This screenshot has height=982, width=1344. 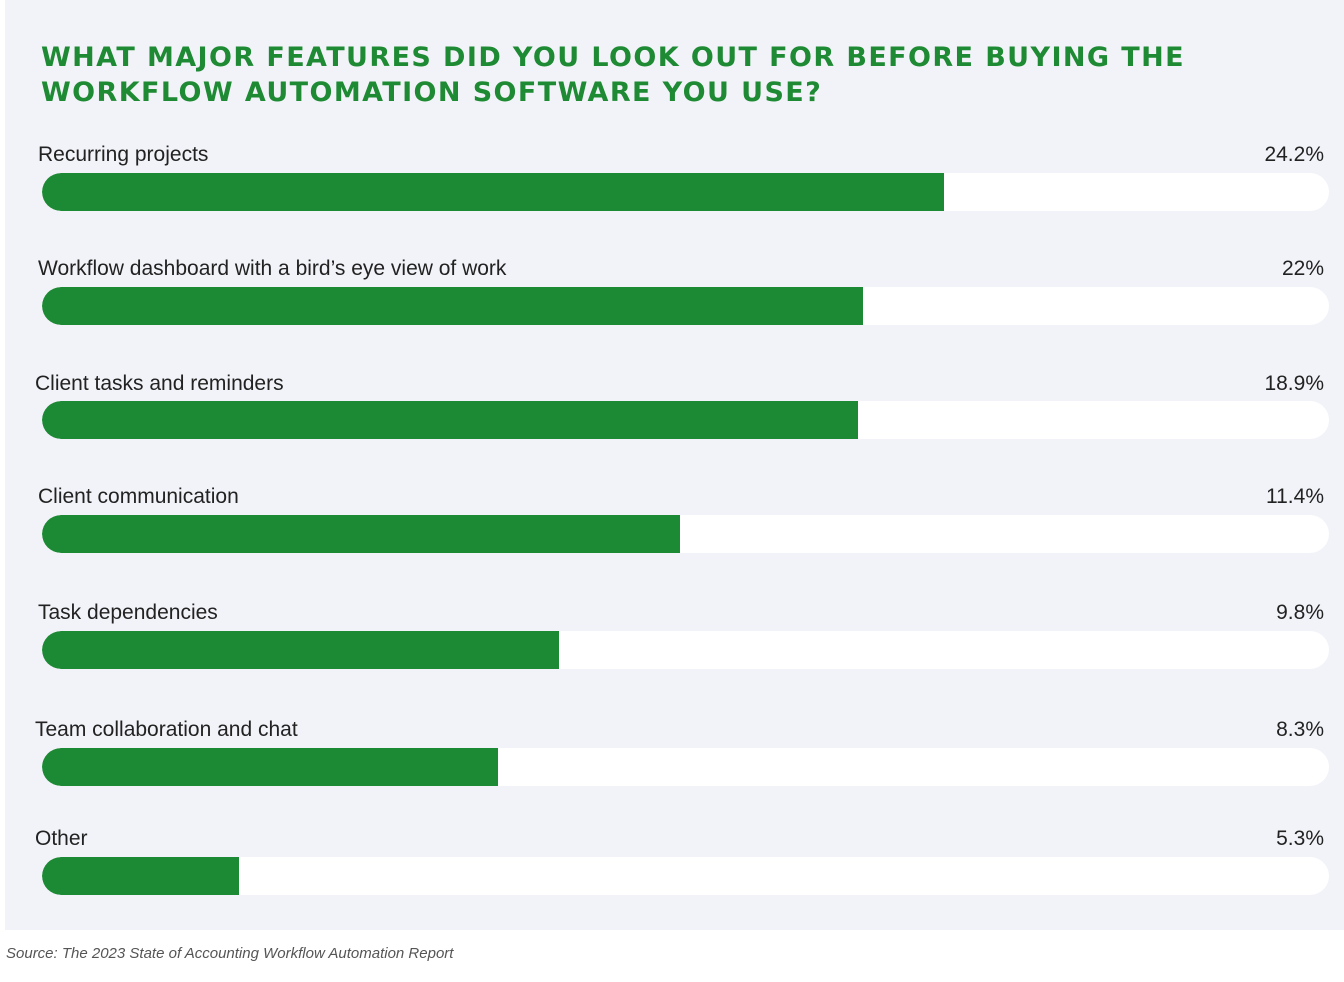 What do you see at coordinates (159, 383) in the screenshot?
I see `bar-label: Client tasks and reminders` at bounding box center [159, 383].